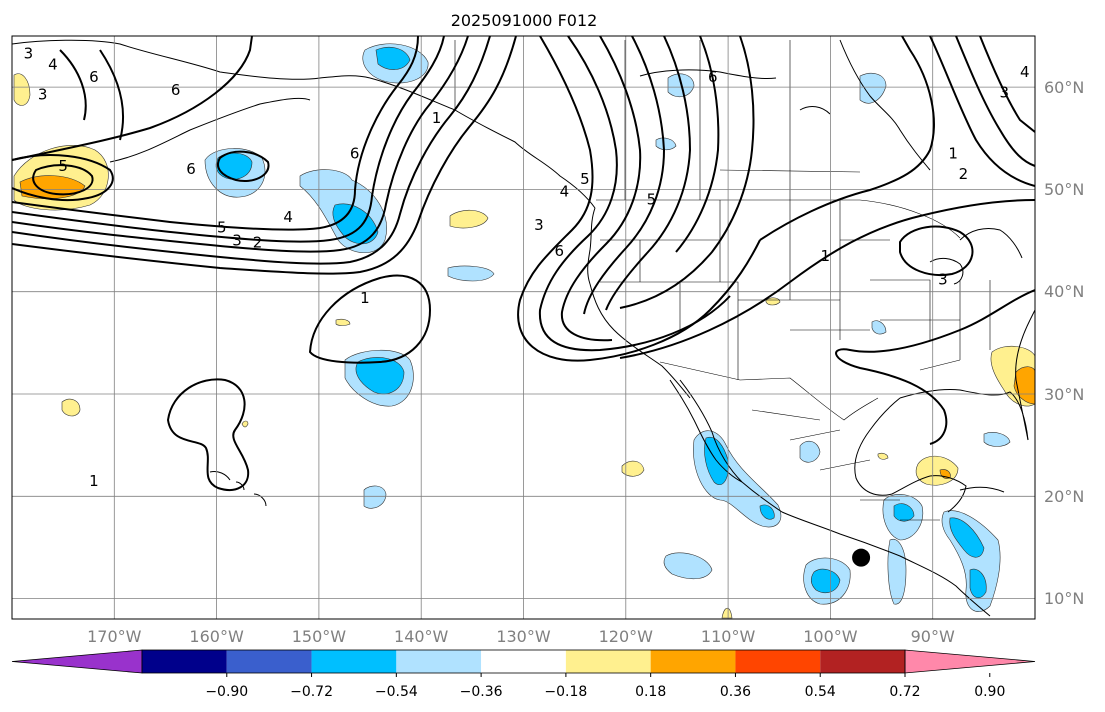 This screenshot has height=712, width=1105. Describe the element at coordinates (77, 661) in the screenshot. I see `colorbar-extend-min` at that location.